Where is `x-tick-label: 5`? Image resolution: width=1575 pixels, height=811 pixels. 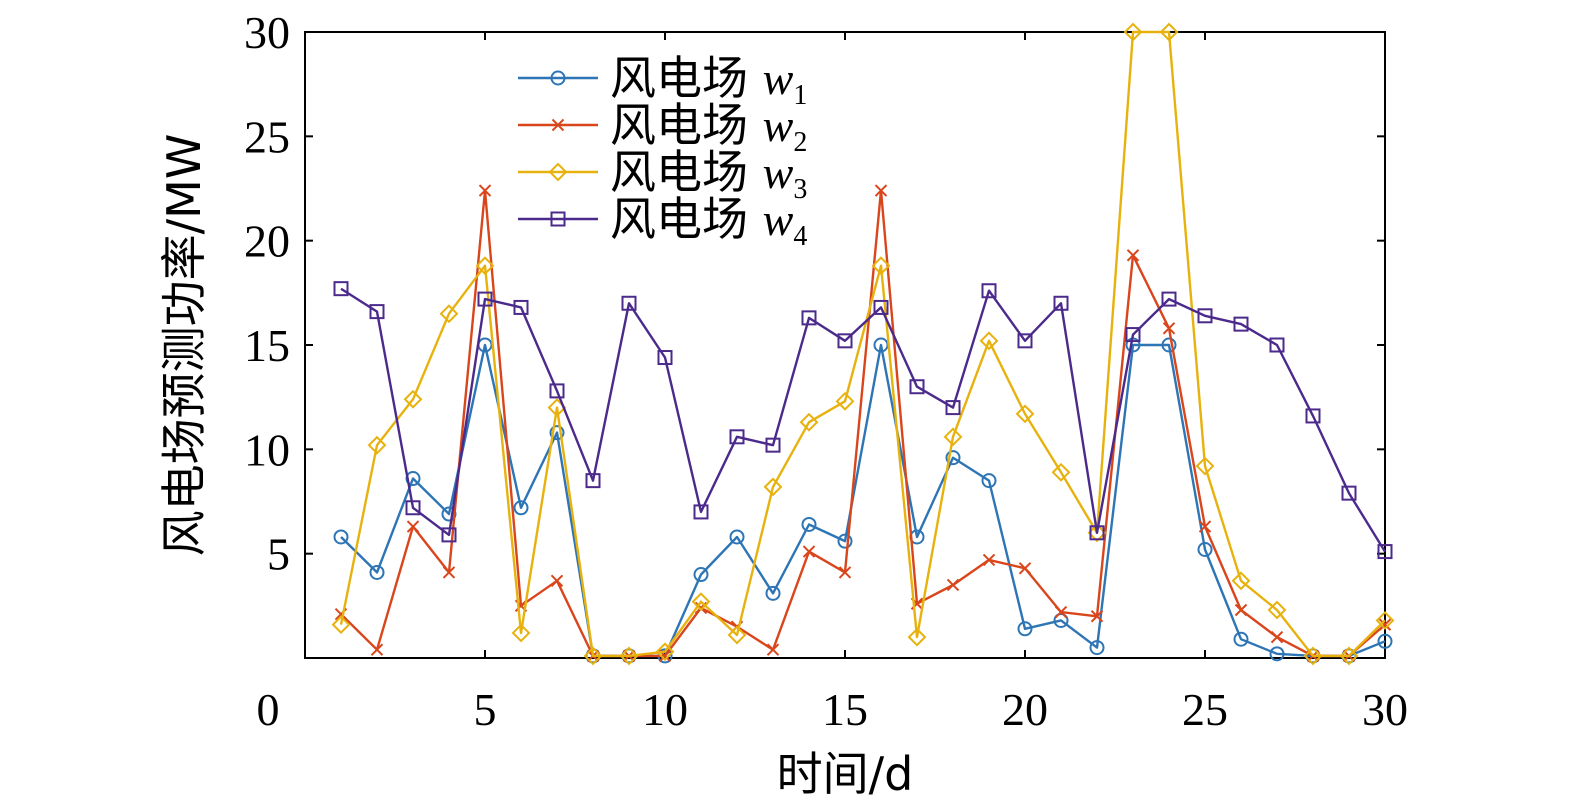 x-tick-label: 5 is located at coordinates (485, 709).